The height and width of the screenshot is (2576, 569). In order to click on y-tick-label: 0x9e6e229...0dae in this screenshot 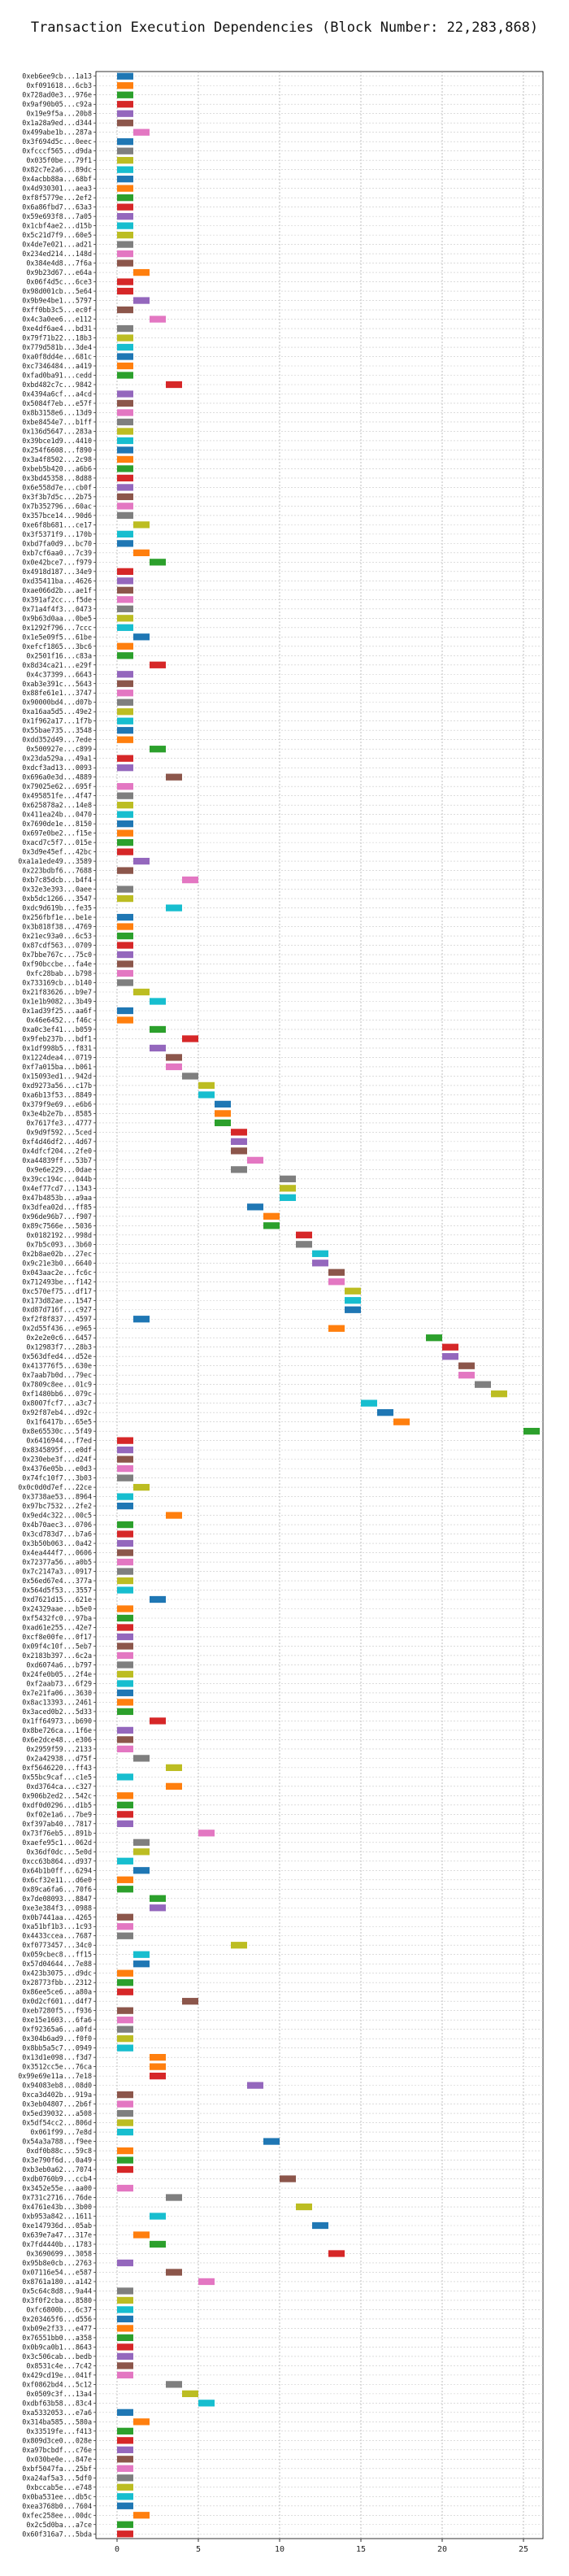, I will do `click(59, 1169)`.